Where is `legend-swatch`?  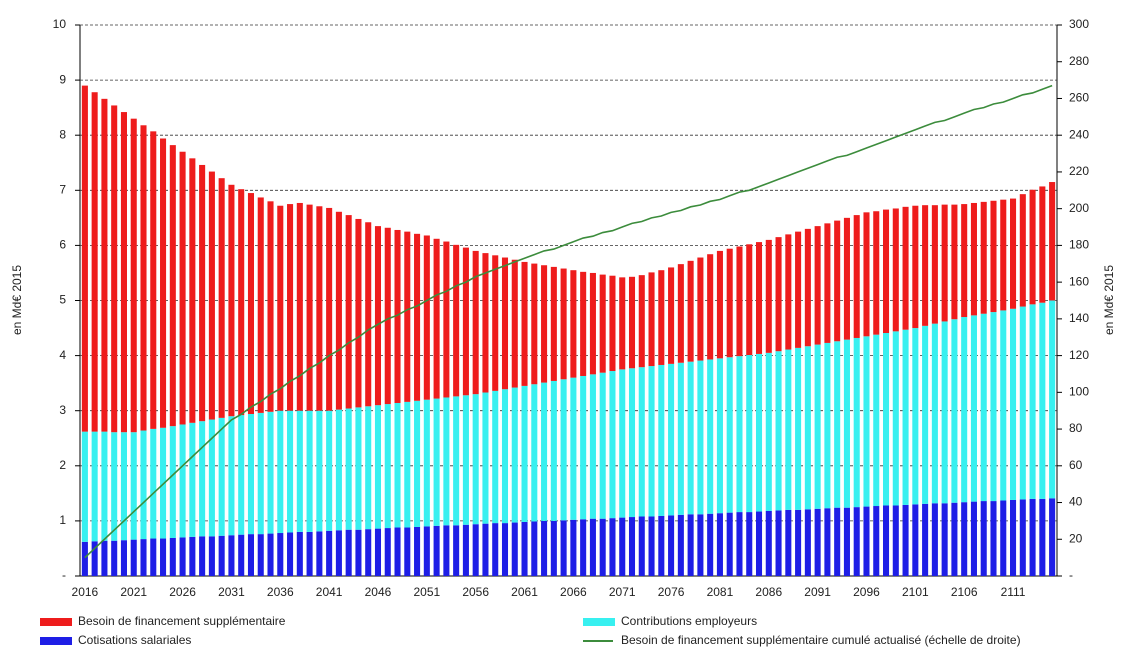 legend-swatch is located at coordinates (599, 622).